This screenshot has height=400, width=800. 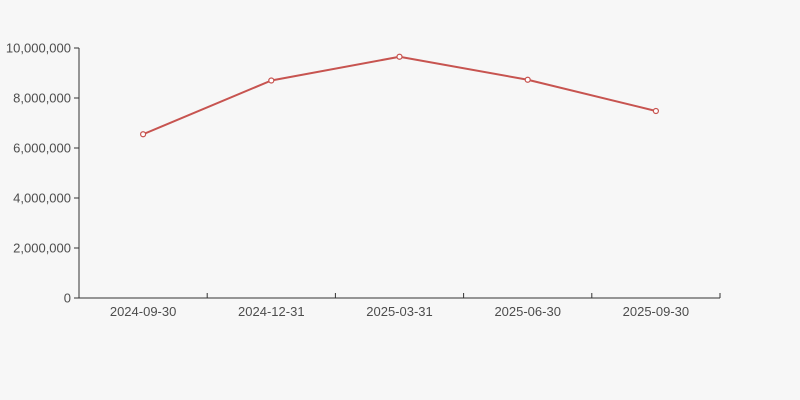 What do you see at coordinates (399, 311) in the screenshot?
I see `x-axis-tick-label: 2025-03-31` at bounding box center [399, 311].